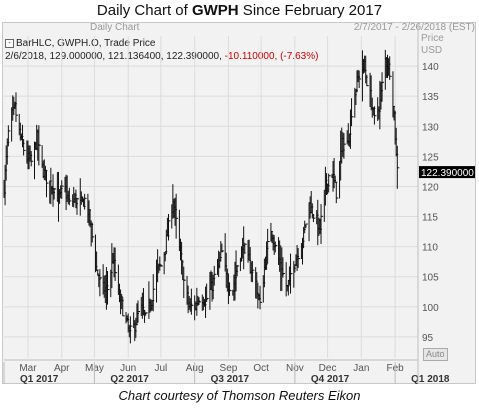 This screenshot has height=409, width=479. What do you see at coordinates (432, 38) in the screenshot?
I see `currency-price: Price` at bounding box center [432, 38].